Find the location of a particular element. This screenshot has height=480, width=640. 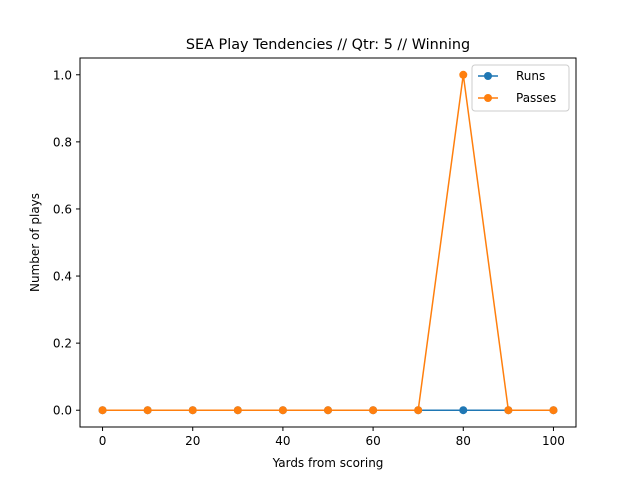

legend-marker-runs is located at coordinates (488, 76).